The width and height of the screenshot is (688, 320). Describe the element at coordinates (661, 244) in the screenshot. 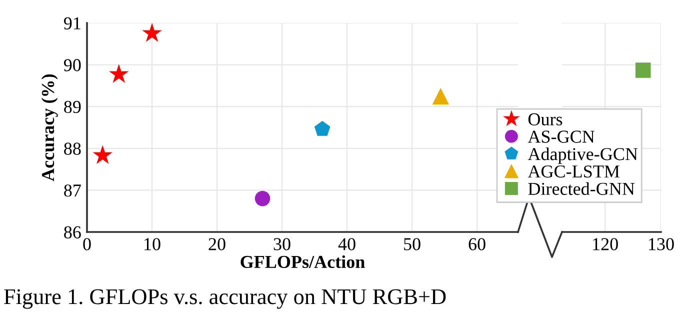

I see `x-tick-label: 130` at that location.